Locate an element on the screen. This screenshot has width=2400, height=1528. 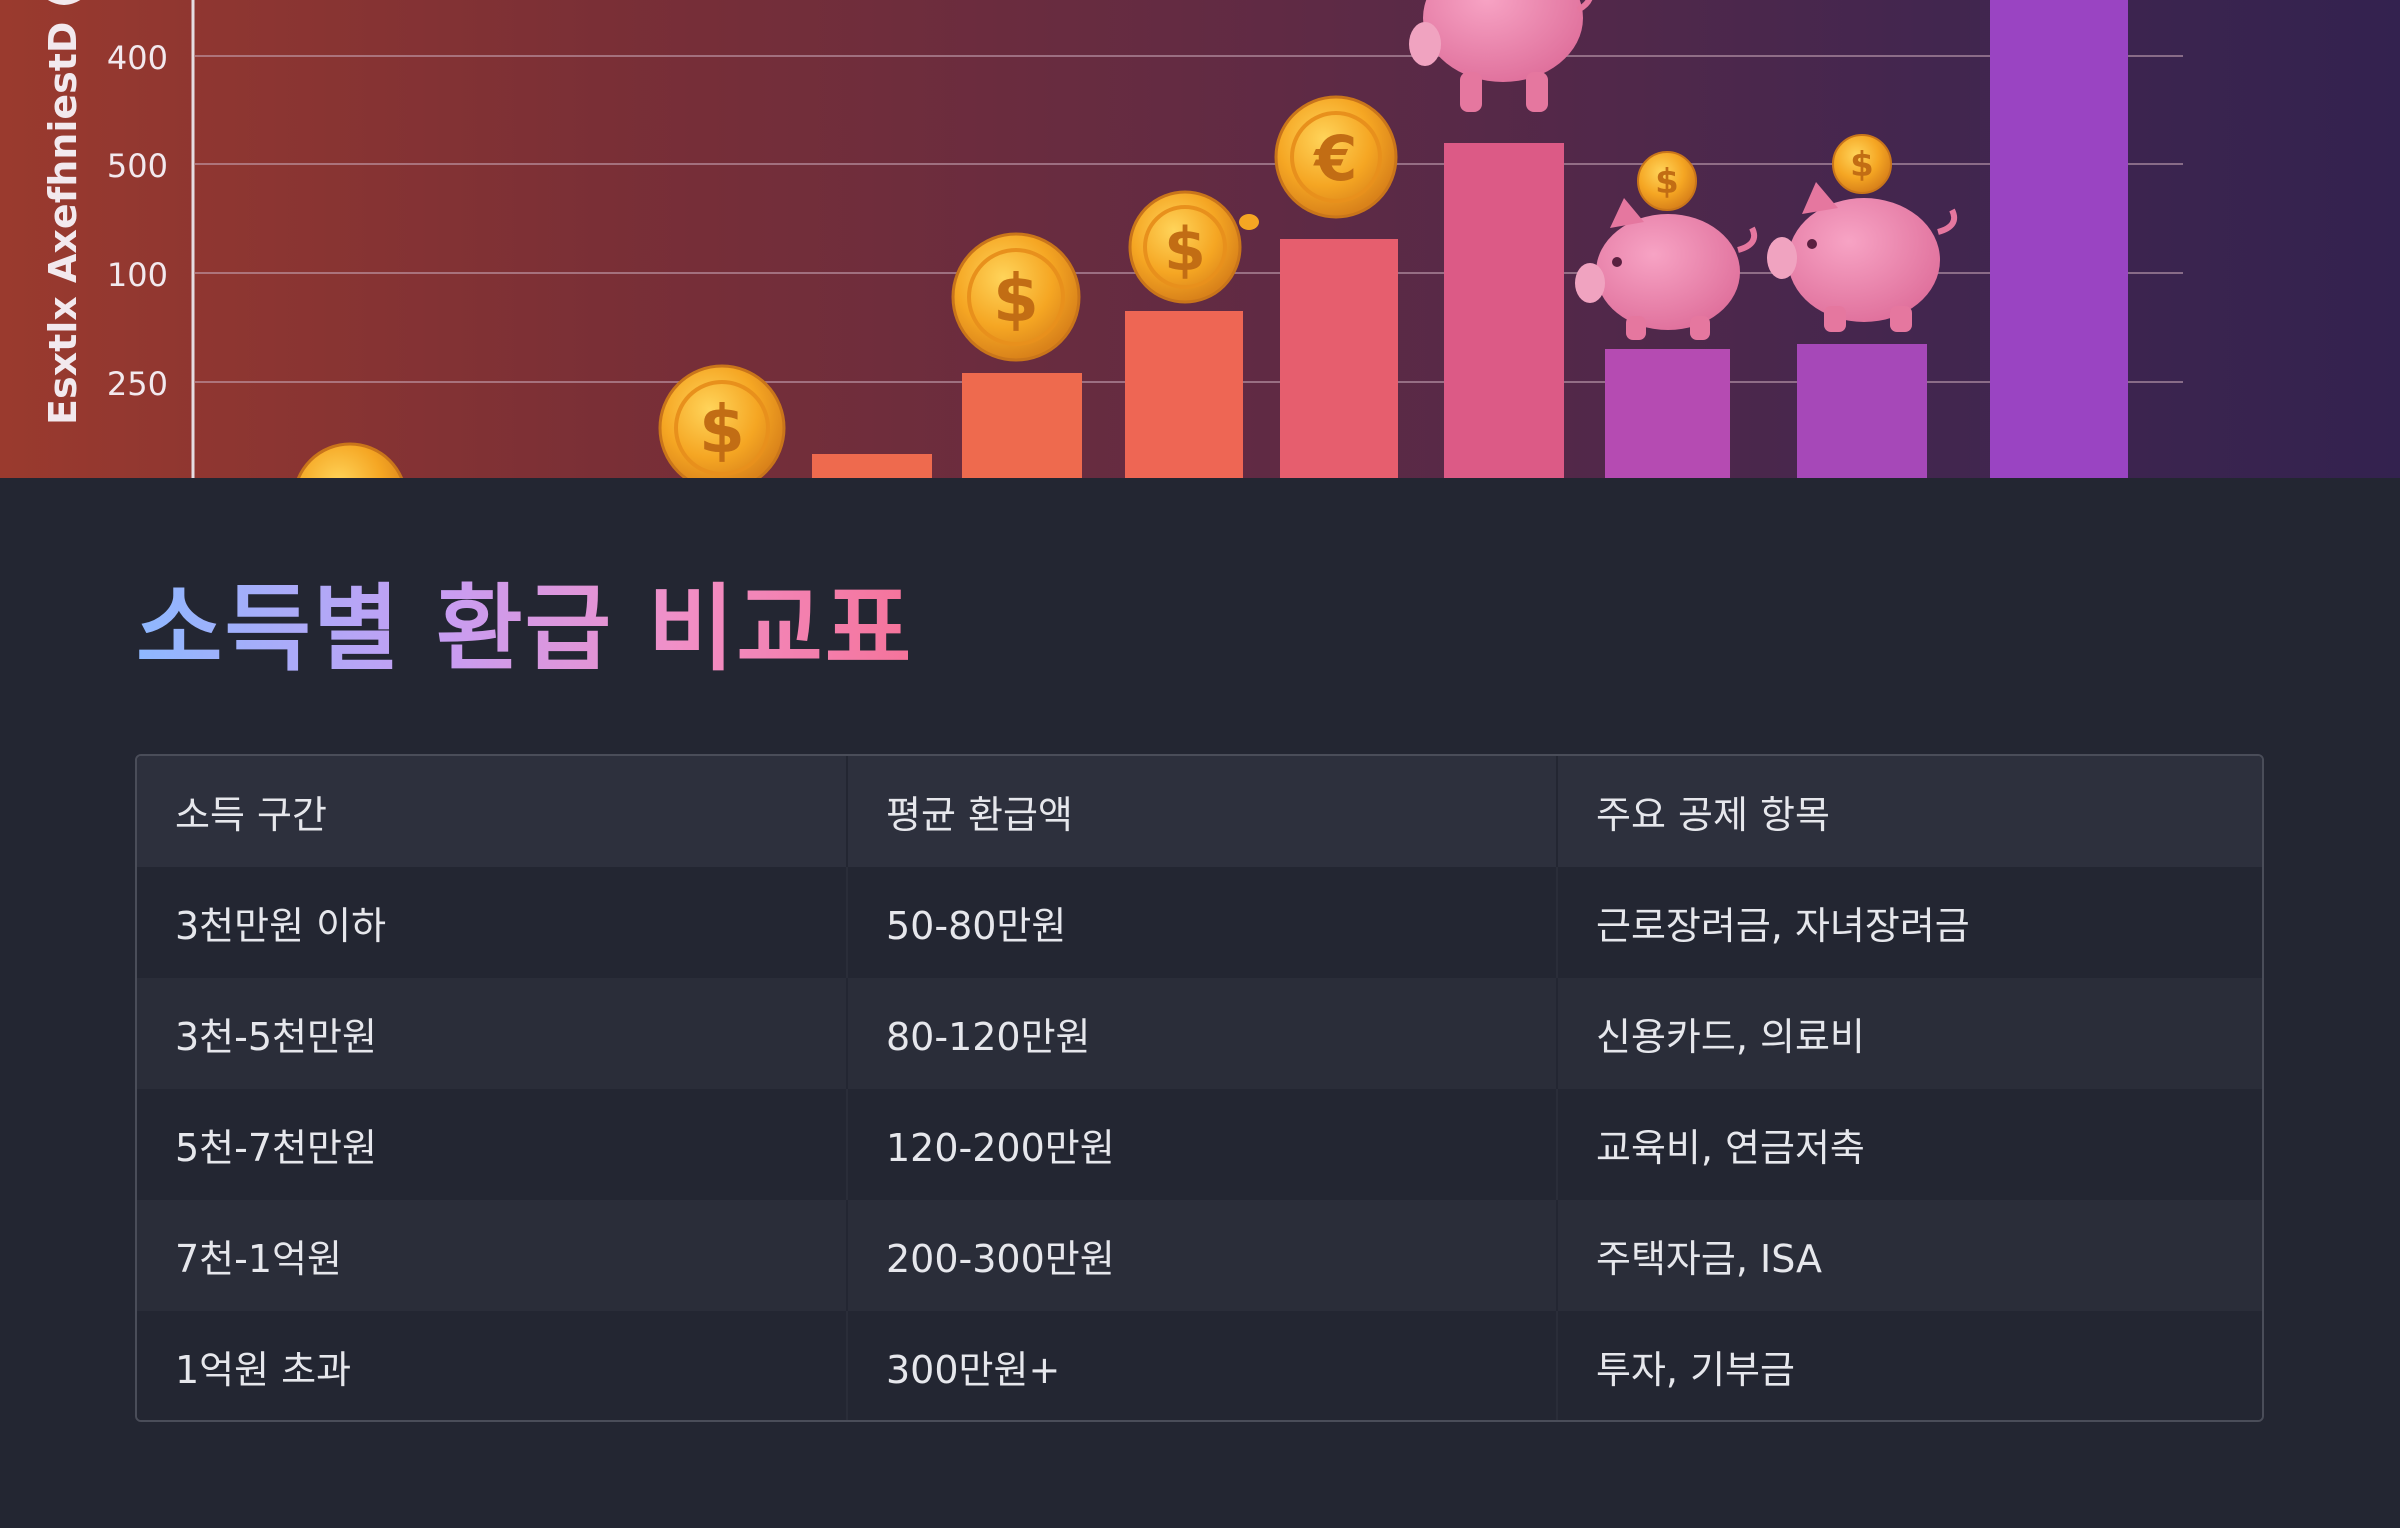
table-cell: 주택자금, ISA is located at coordinates (1909, 1255).